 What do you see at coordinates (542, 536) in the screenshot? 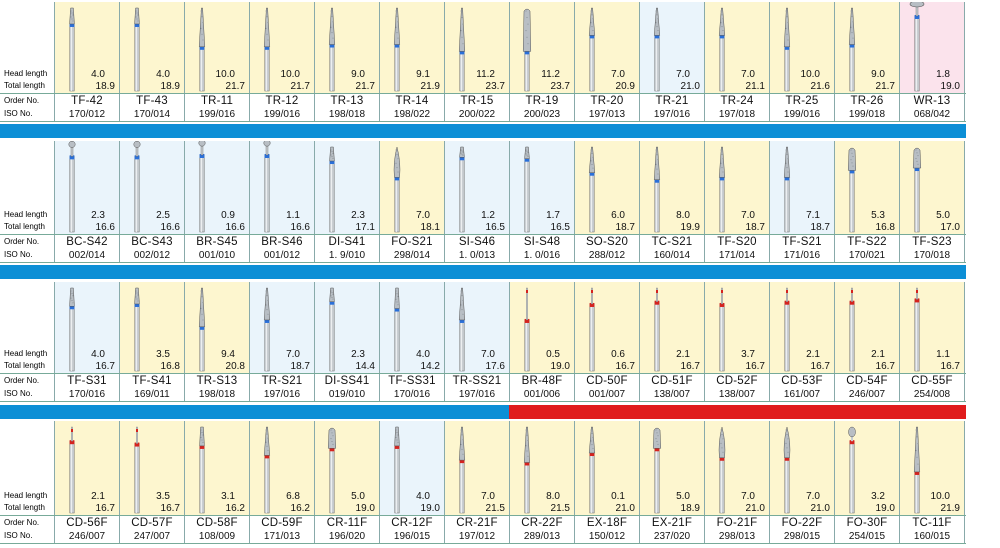
I see `iso-number: 289/013` at bounding box center [542, 536].